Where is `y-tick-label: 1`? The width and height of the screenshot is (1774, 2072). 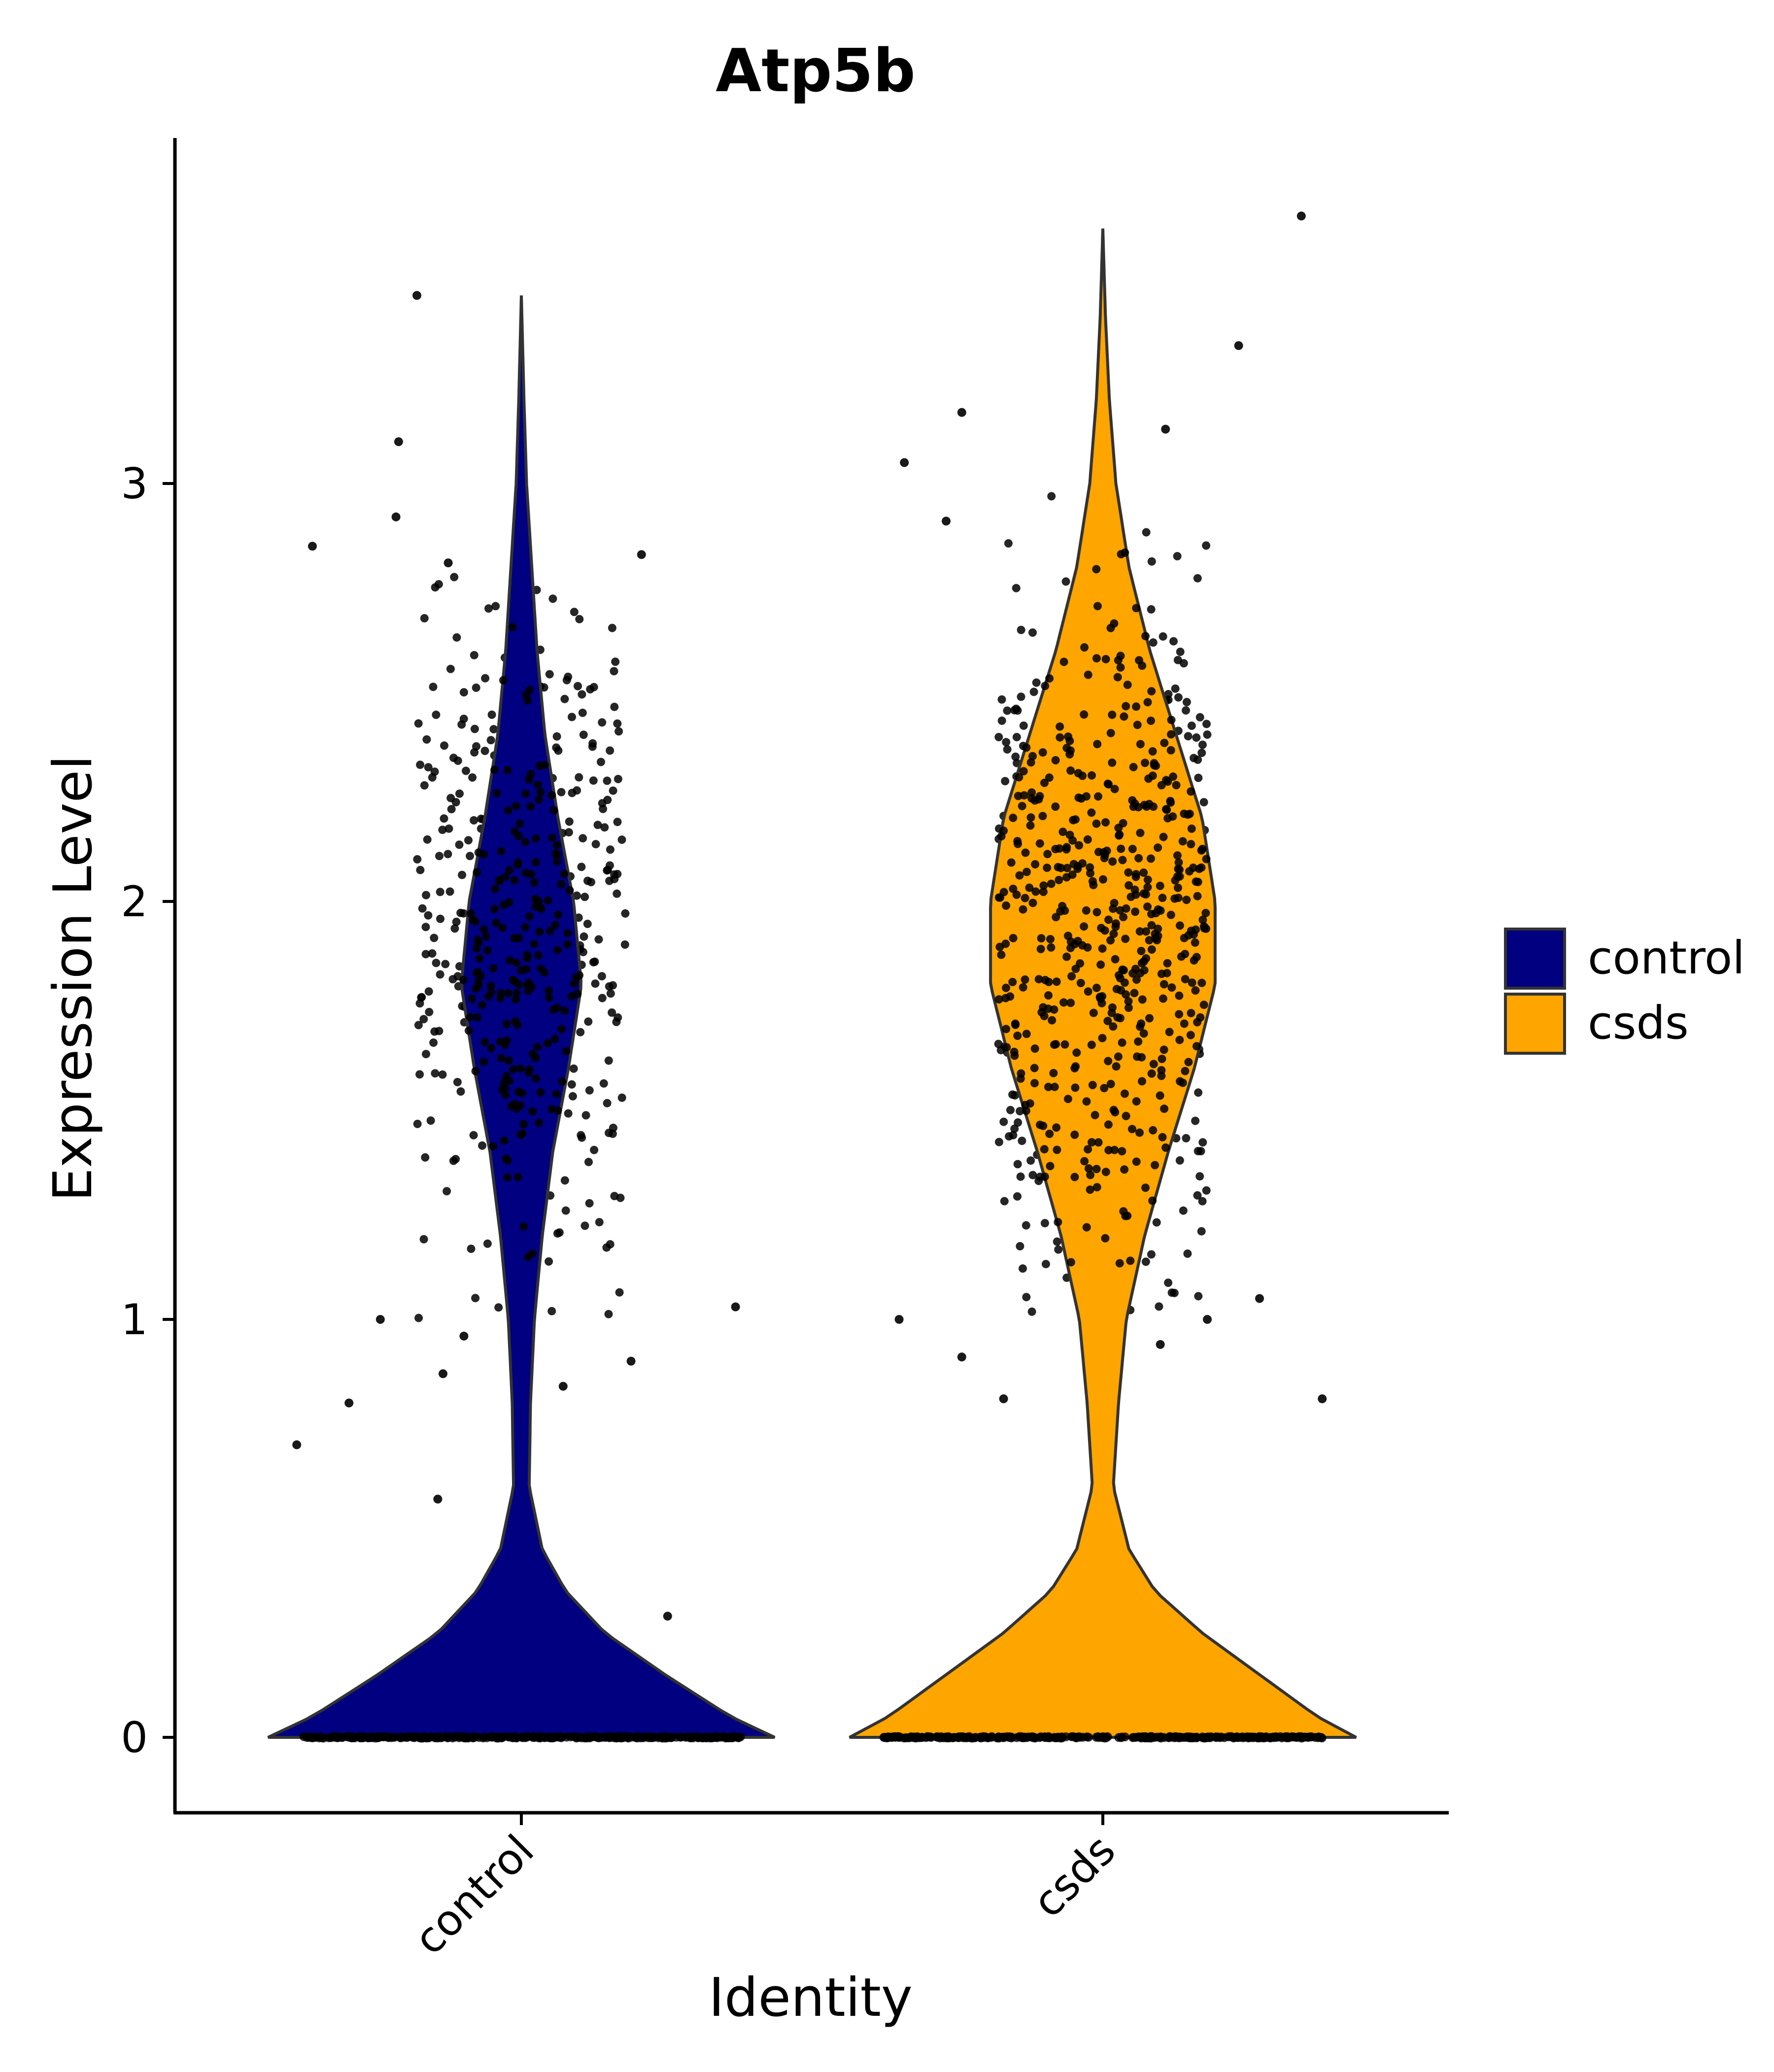
y-tick-label: 1 is located at coordinates (135, 1320).